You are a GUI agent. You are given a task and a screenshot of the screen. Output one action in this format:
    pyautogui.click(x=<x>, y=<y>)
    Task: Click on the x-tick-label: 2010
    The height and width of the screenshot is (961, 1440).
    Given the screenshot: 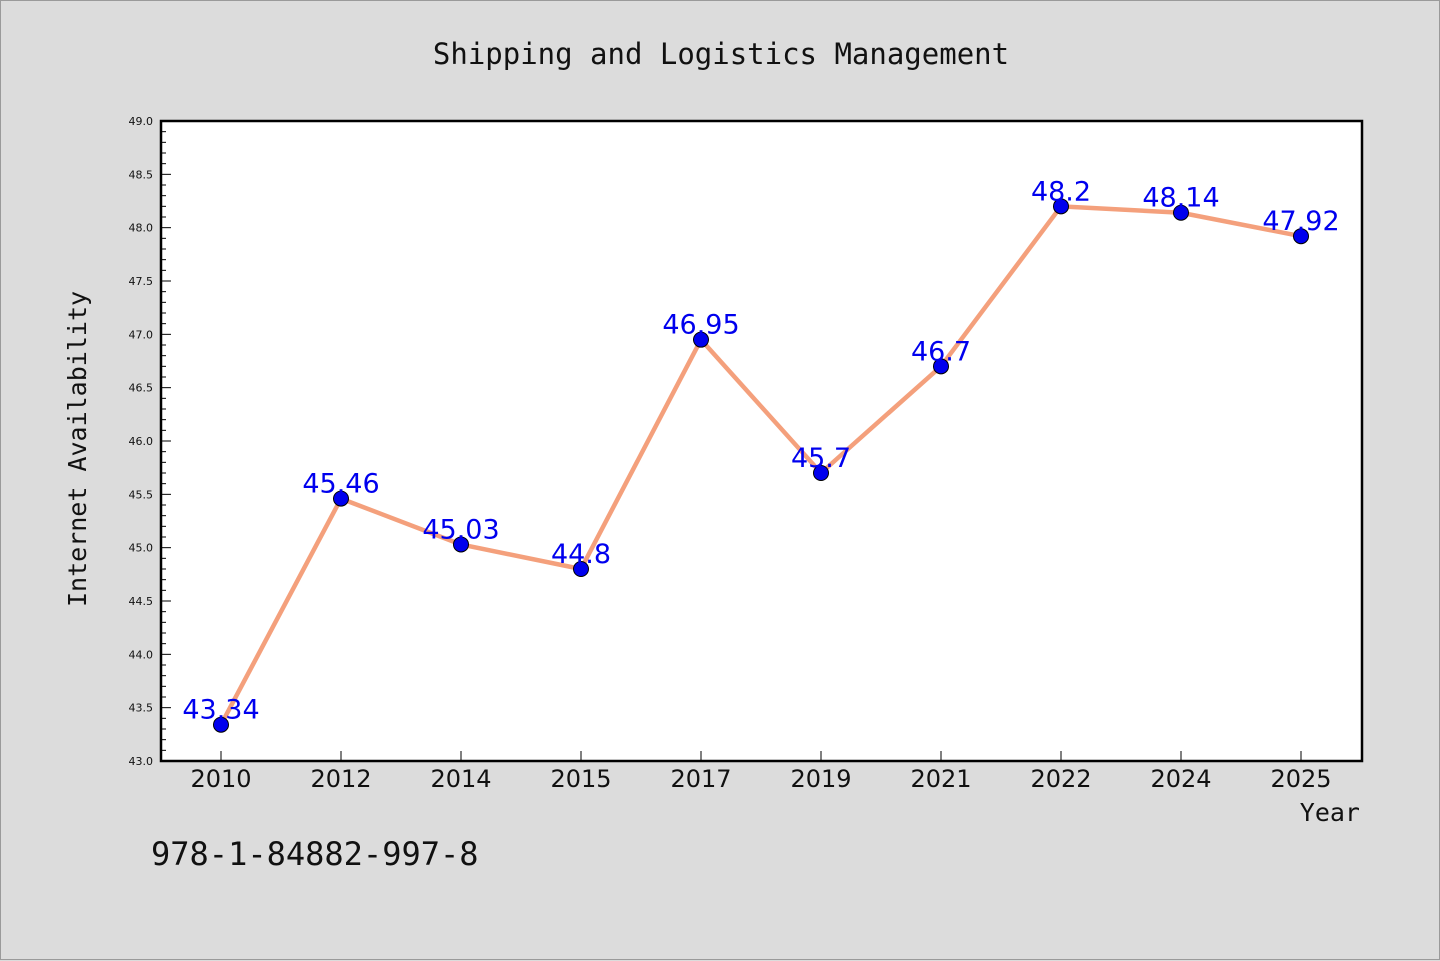 What is the action you would take?
    pyautogui.click(x=220, y=779)
    